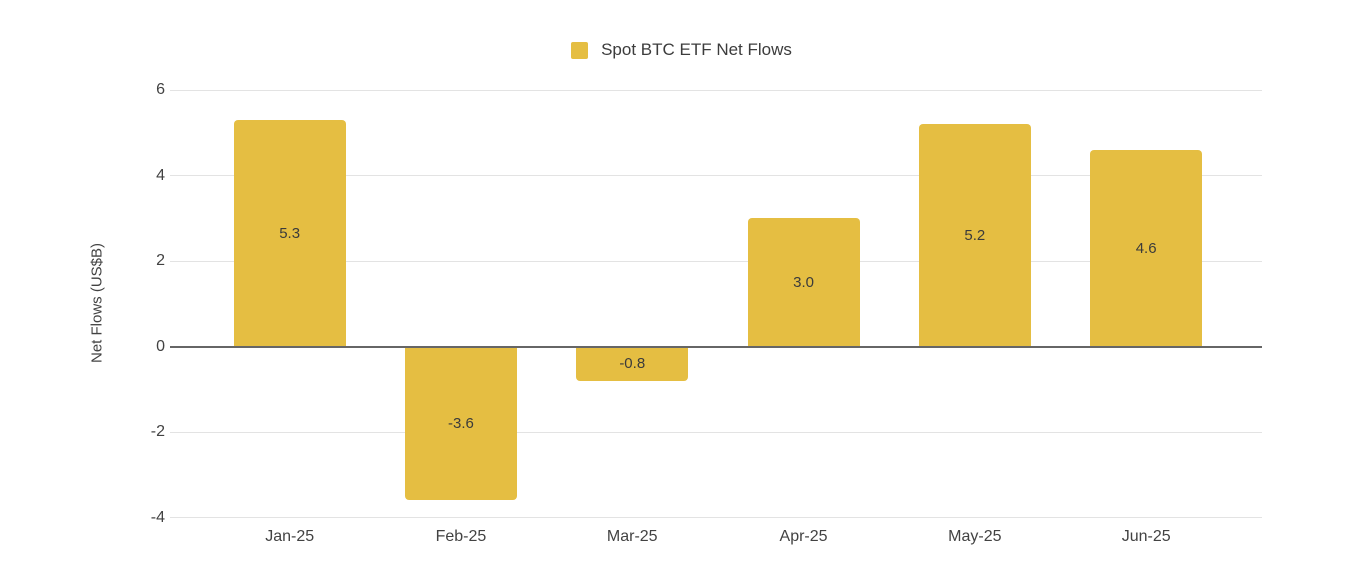  I want to click on bar-value-label: -0.8, so click(632, 364).